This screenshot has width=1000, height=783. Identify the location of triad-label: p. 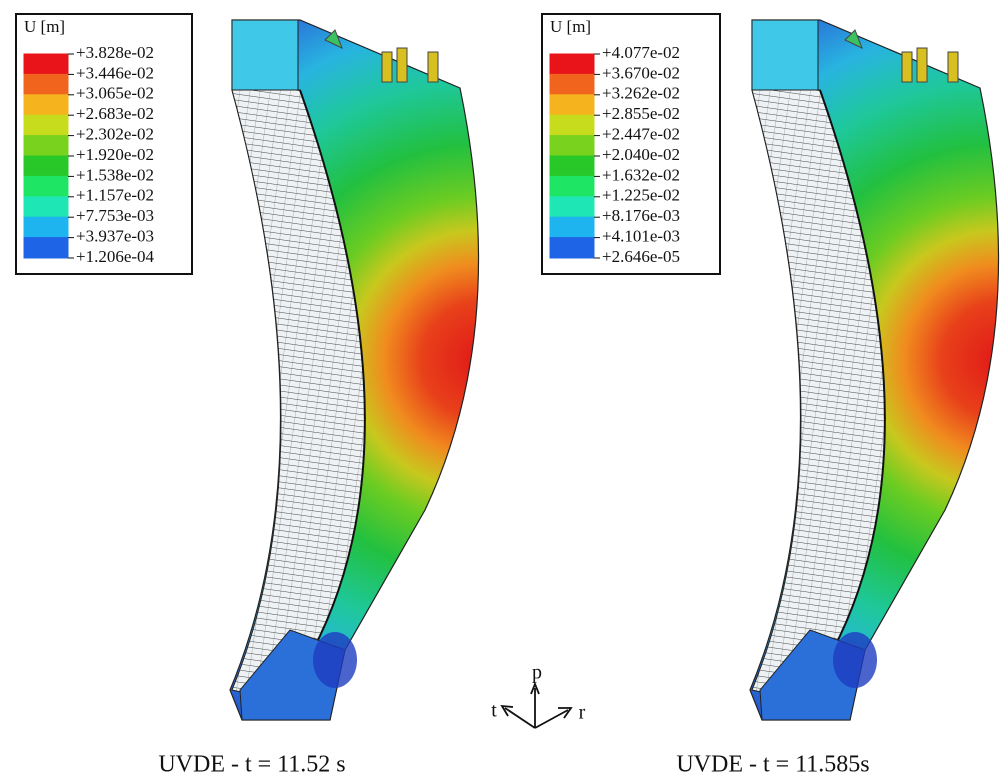
(537, 673).